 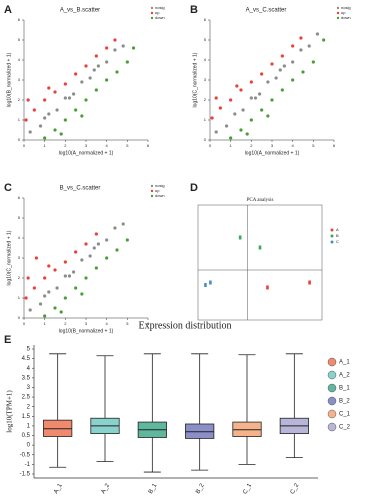 I want to click on x-tick-label: A_1, so click(x=58, y=488).